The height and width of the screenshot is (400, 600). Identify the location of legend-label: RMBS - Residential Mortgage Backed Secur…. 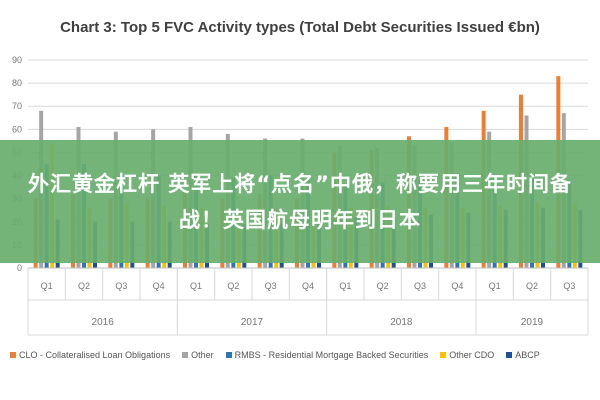
(331, 355).